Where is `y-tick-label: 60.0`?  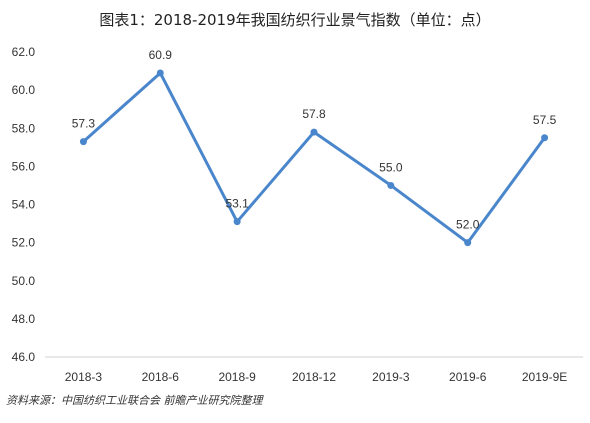 y-tick-label: 60.0 is located at coordinates (24, 90).